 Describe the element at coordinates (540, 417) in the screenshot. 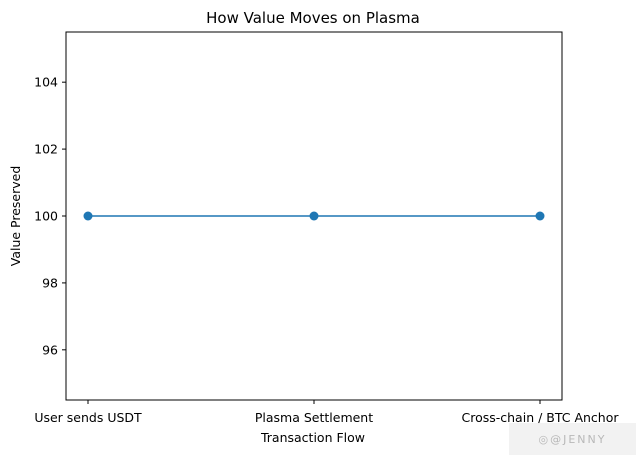

I see `x-tick-label: Cross-chain / BTC Anchor` at that location.